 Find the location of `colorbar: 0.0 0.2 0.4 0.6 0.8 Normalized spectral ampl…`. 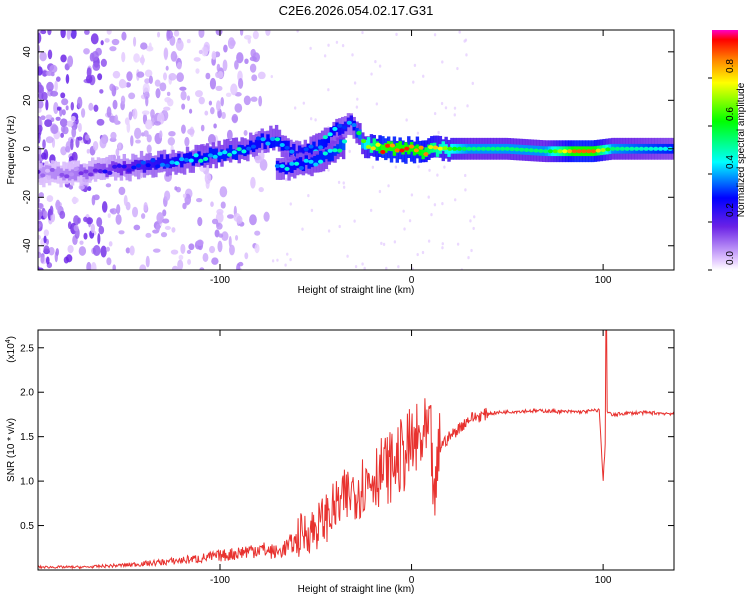

colorbar: 0.0 0.2 0.4 0.6 0.8 Normalized spectral ampl… is located at coordinates (727, 150).